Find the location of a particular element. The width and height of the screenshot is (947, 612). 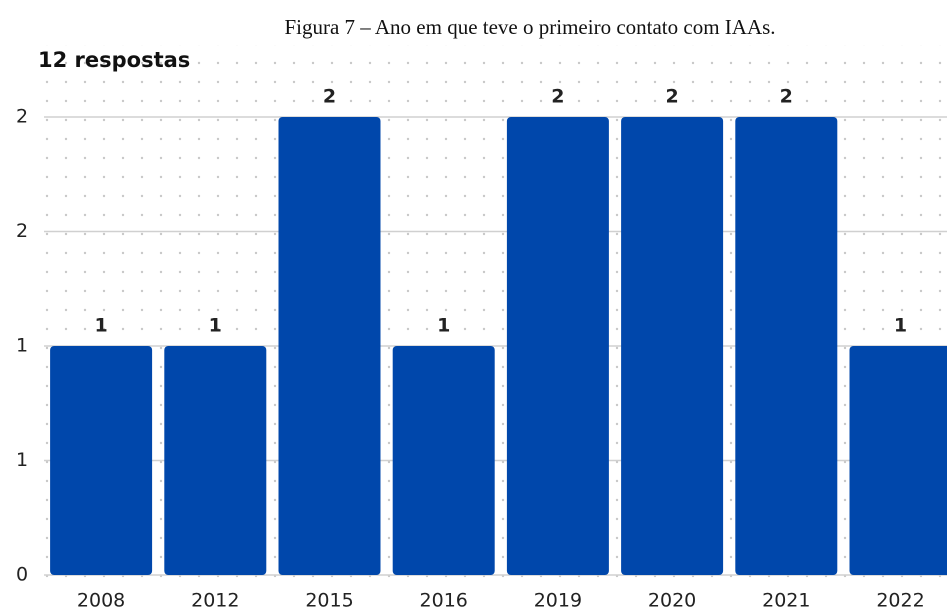

x-tick-label: 2012 is located at coordinates (215, 601).